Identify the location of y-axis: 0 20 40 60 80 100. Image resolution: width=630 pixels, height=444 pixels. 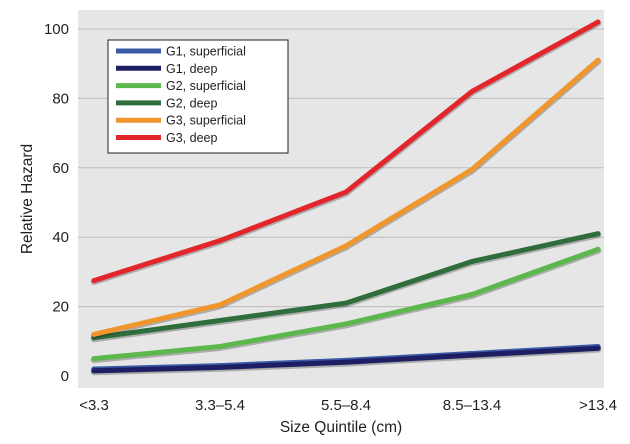
(56, 203).